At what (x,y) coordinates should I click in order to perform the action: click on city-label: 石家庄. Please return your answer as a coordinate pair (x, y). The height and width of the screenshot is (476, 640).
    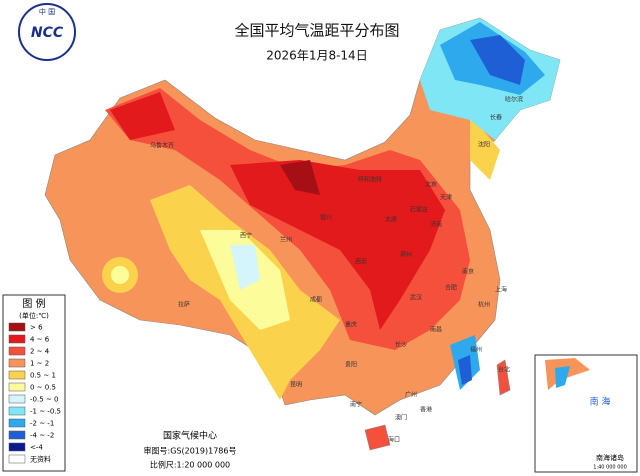
    Looking at the image, I should click on (419, 210).